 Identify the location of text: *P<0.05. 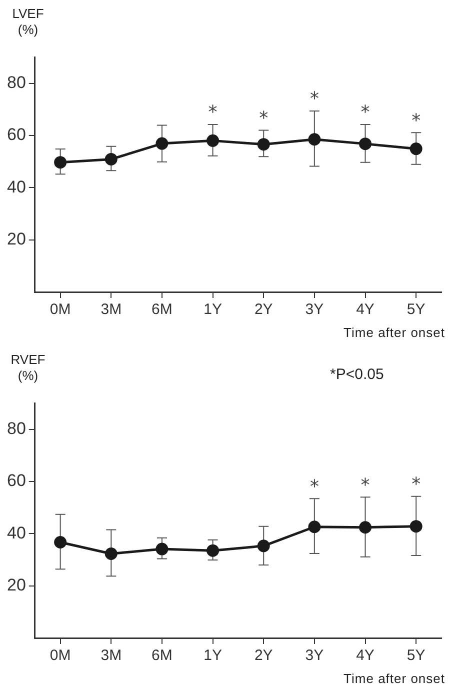
(357, 374).